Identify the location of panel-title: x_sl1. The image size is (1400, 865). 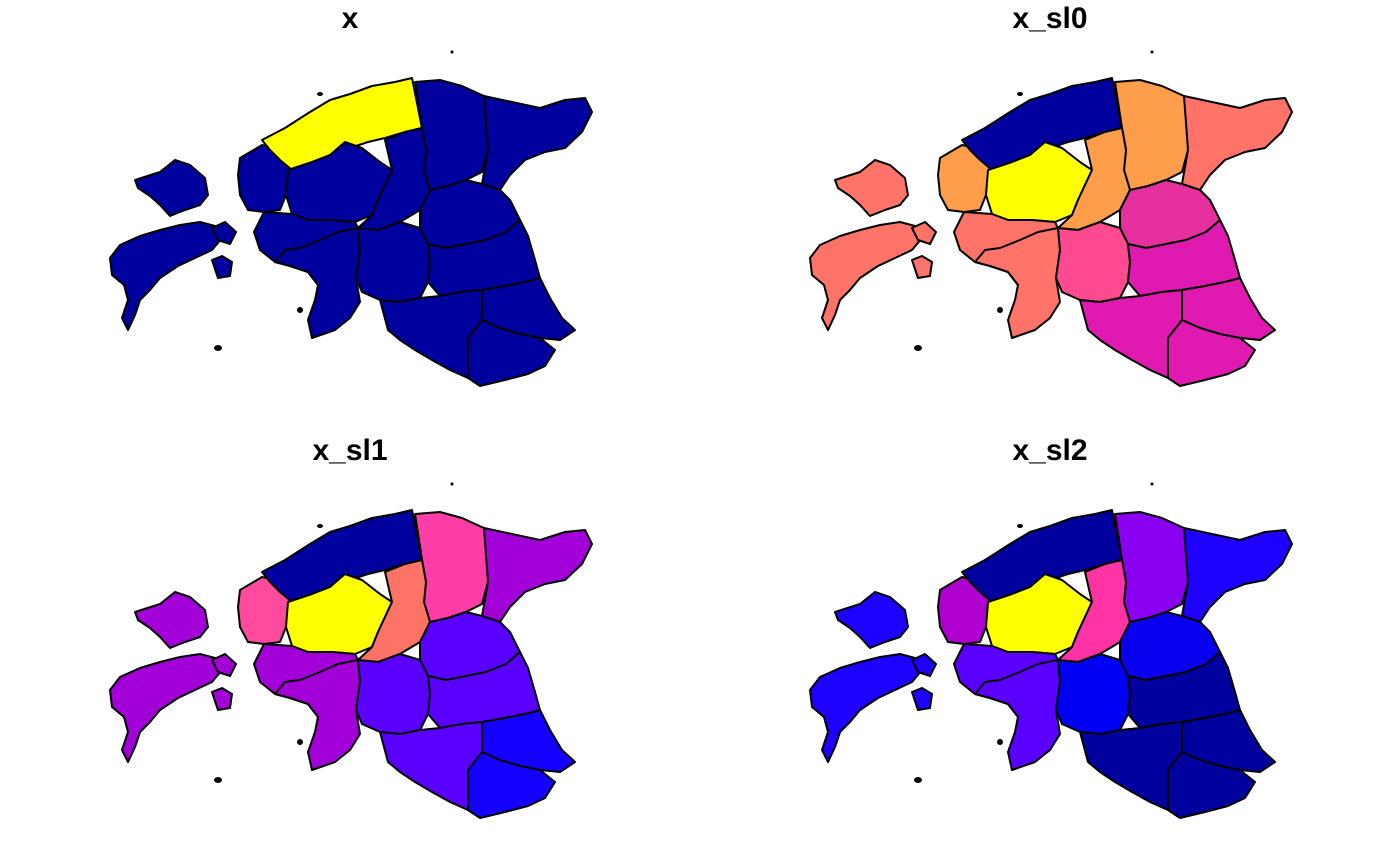
(350, 450).